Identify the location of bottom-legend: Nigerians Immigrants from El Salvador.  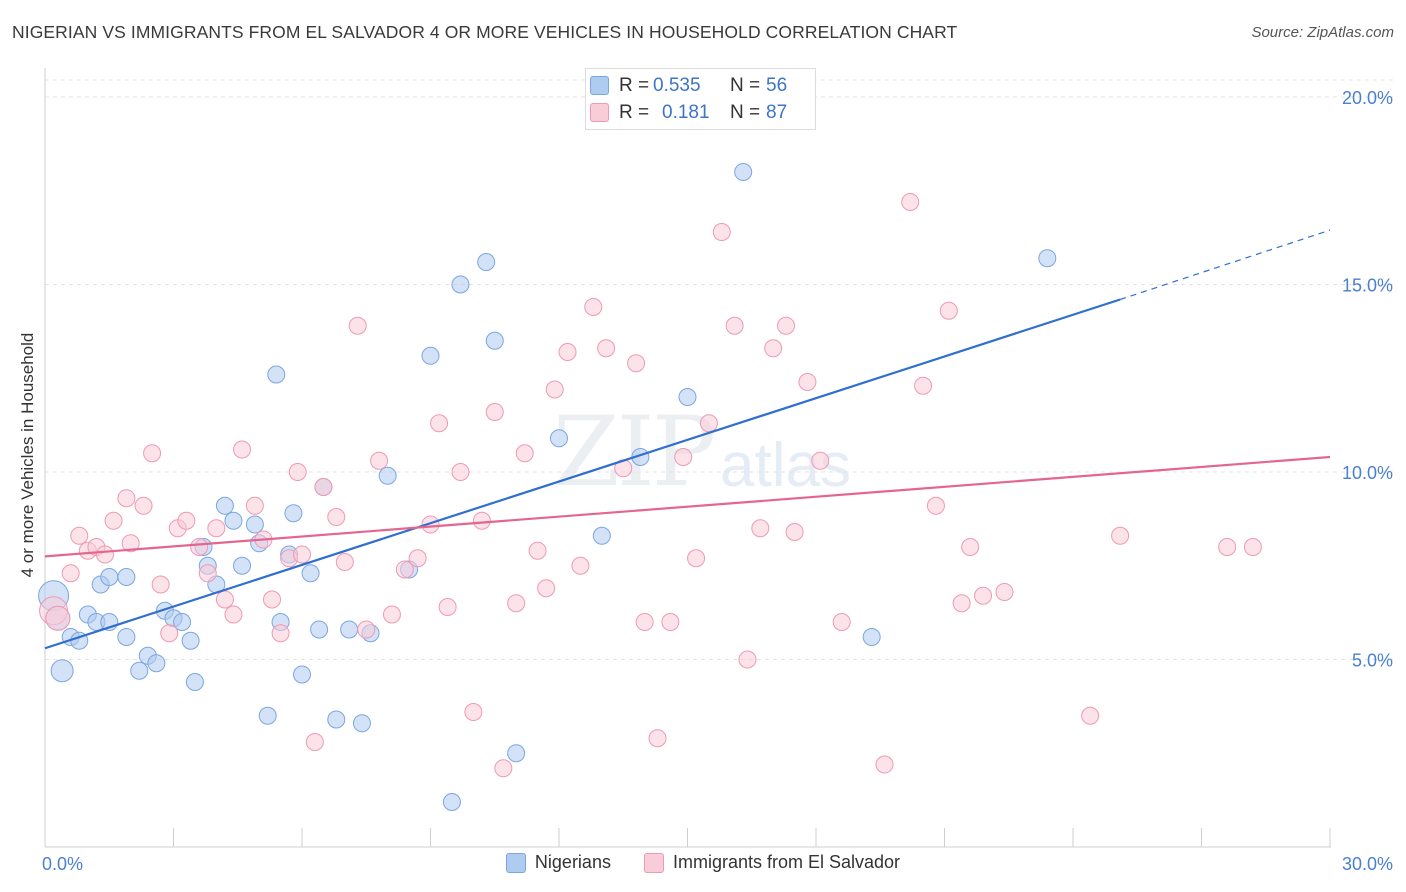
(703, 865).